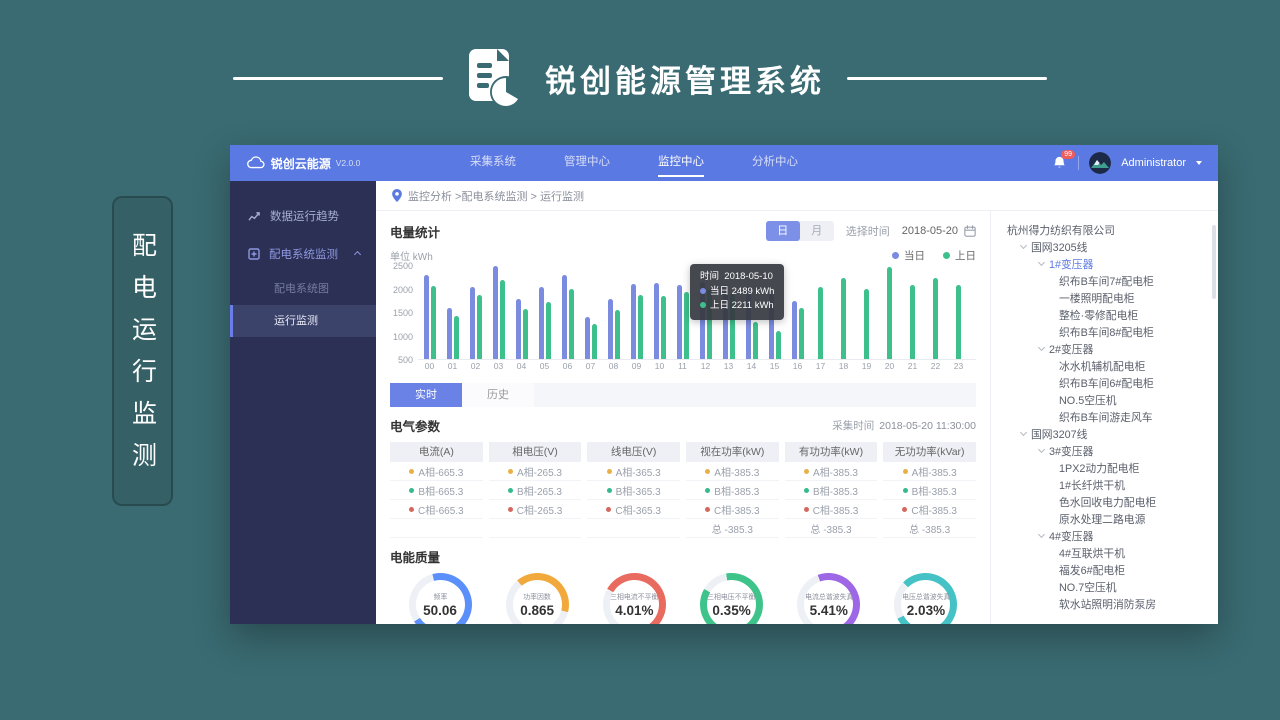  Describe the element at coordinates (705, 366) in the screenshot. I see `x-tick-label: 12` at that location.